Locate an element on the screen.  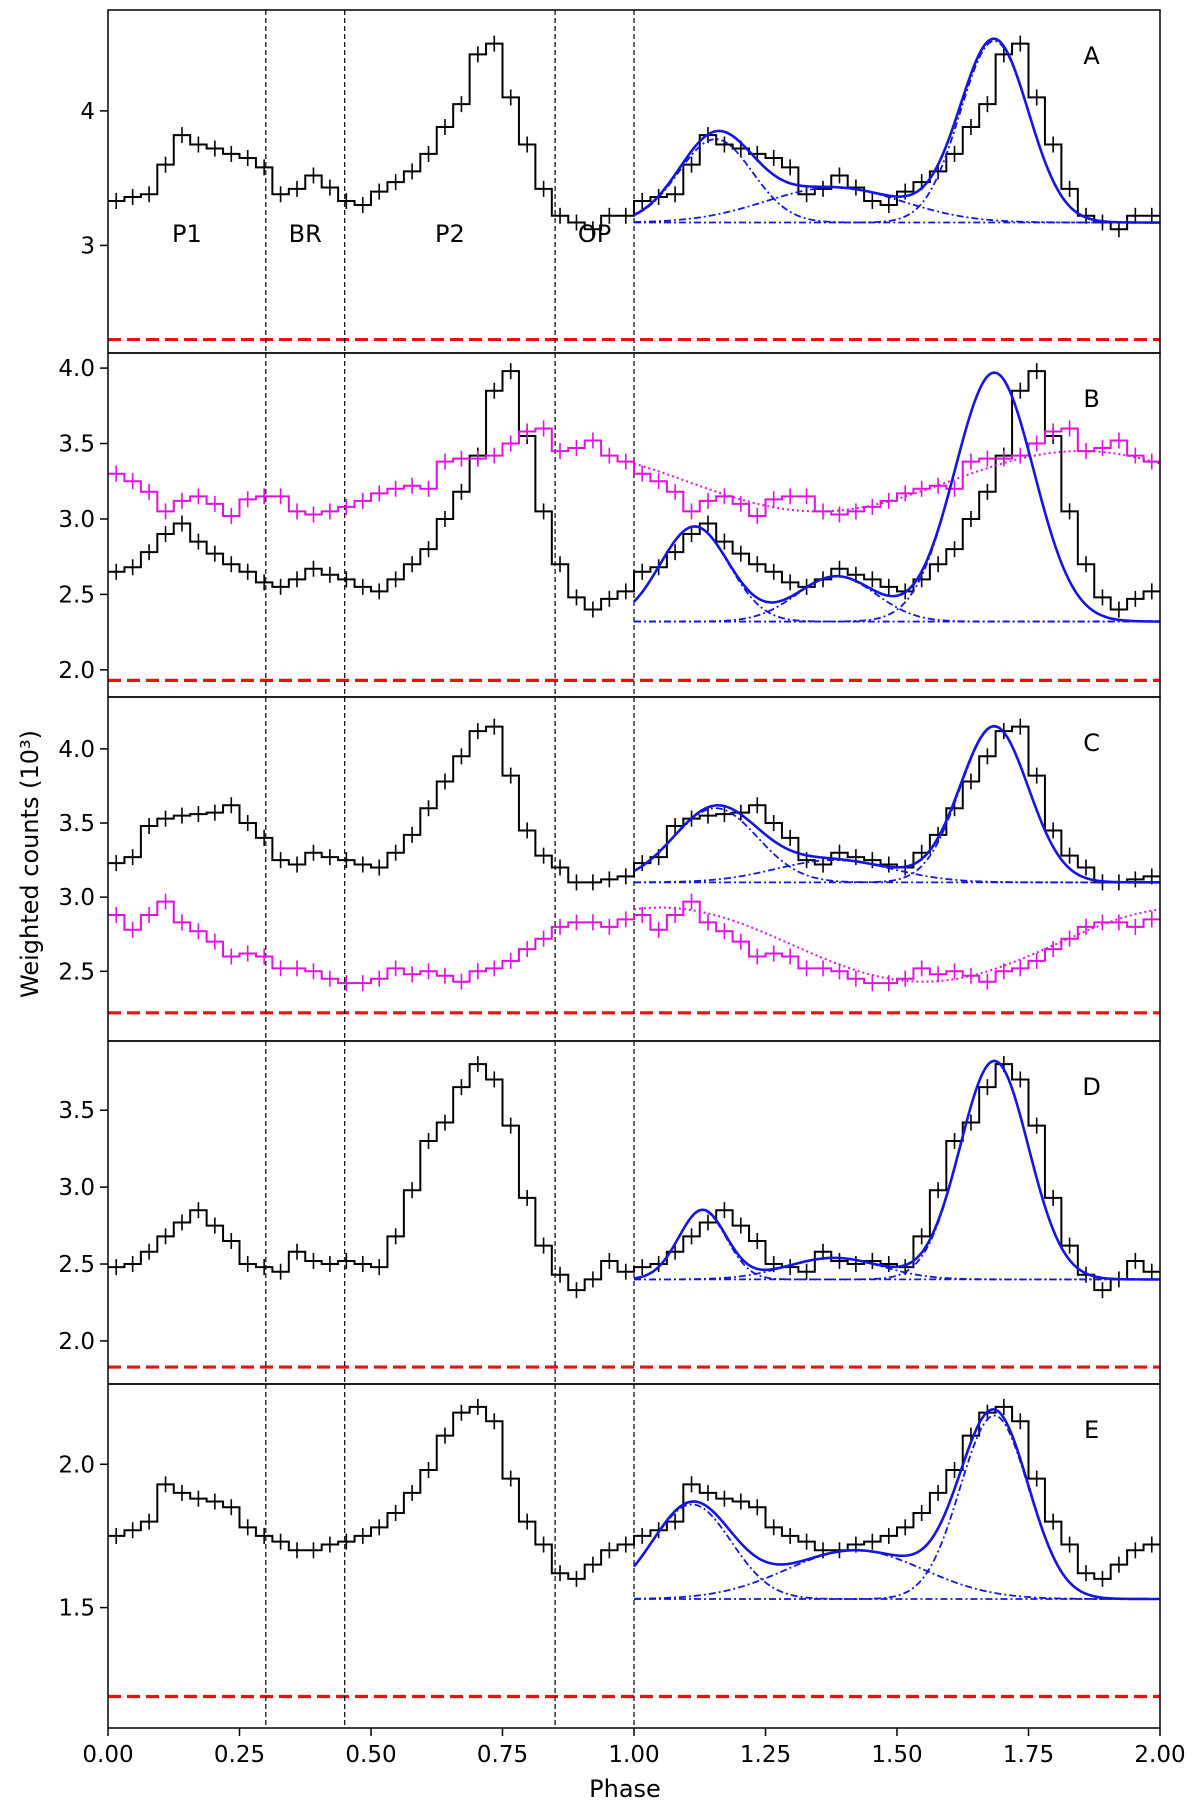
x-tick-label: 0.50 is located at coordinates (370, 1755).